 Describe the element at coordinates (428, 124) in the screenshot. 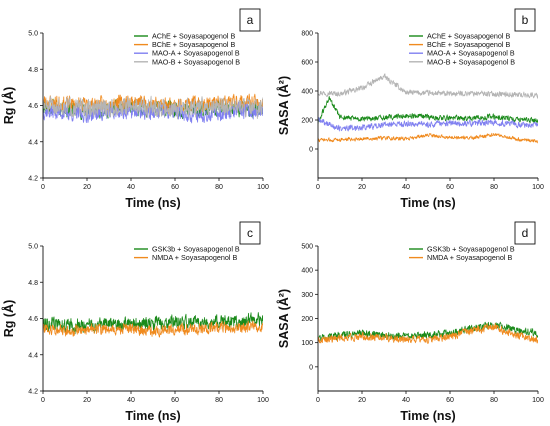

I see `series-line-mao-a` at that location.